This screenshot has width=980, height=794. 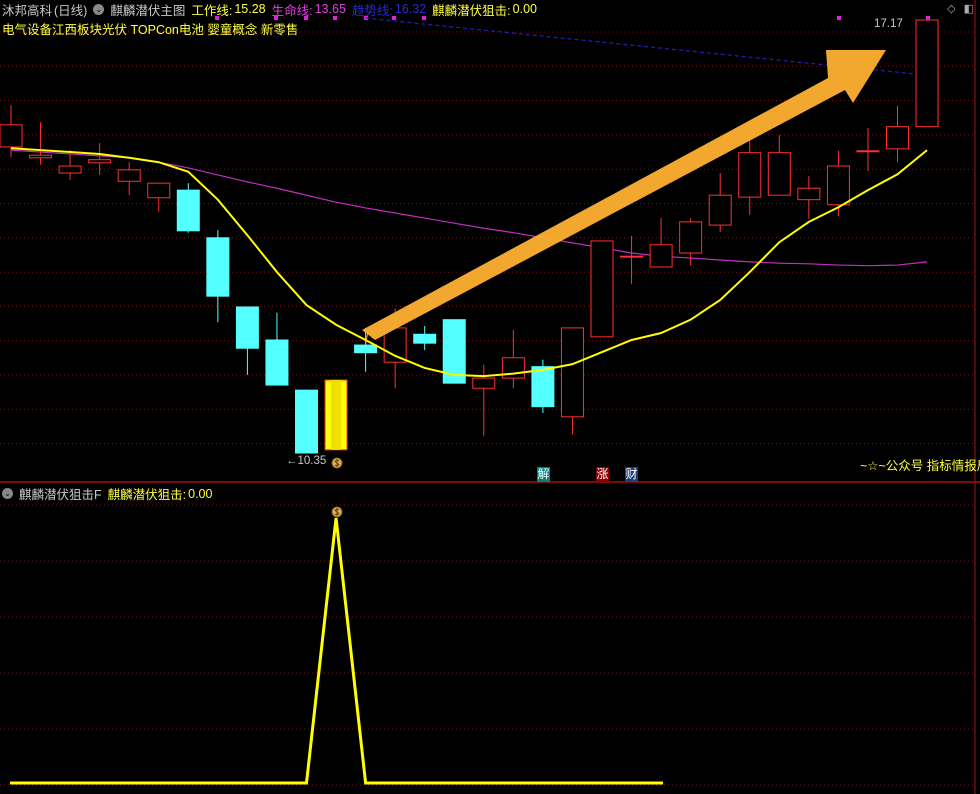 I want to click on top-right-tools: ◇ ◧, so click(x=960, y=8).